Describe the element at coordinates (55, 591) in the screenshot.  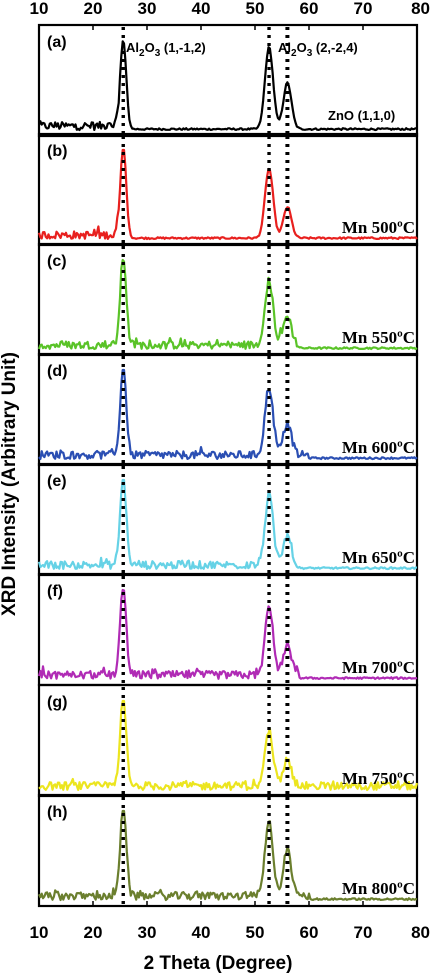
I see `panel-tag: (f)` at that location.